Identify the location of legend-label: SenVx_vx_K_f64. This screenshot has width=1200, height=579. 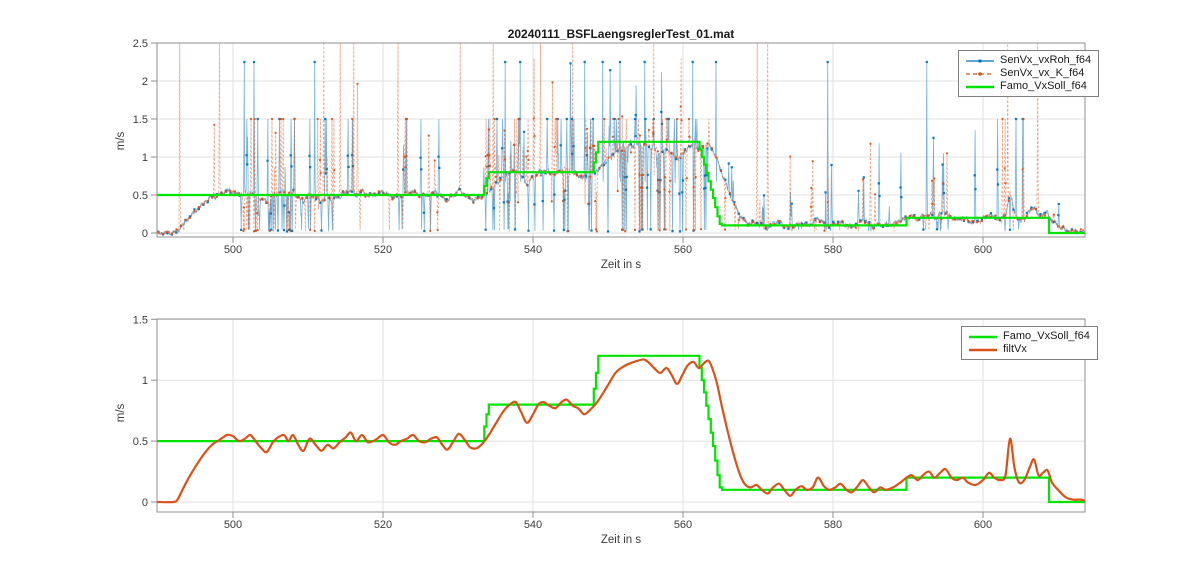
(1042, 73).